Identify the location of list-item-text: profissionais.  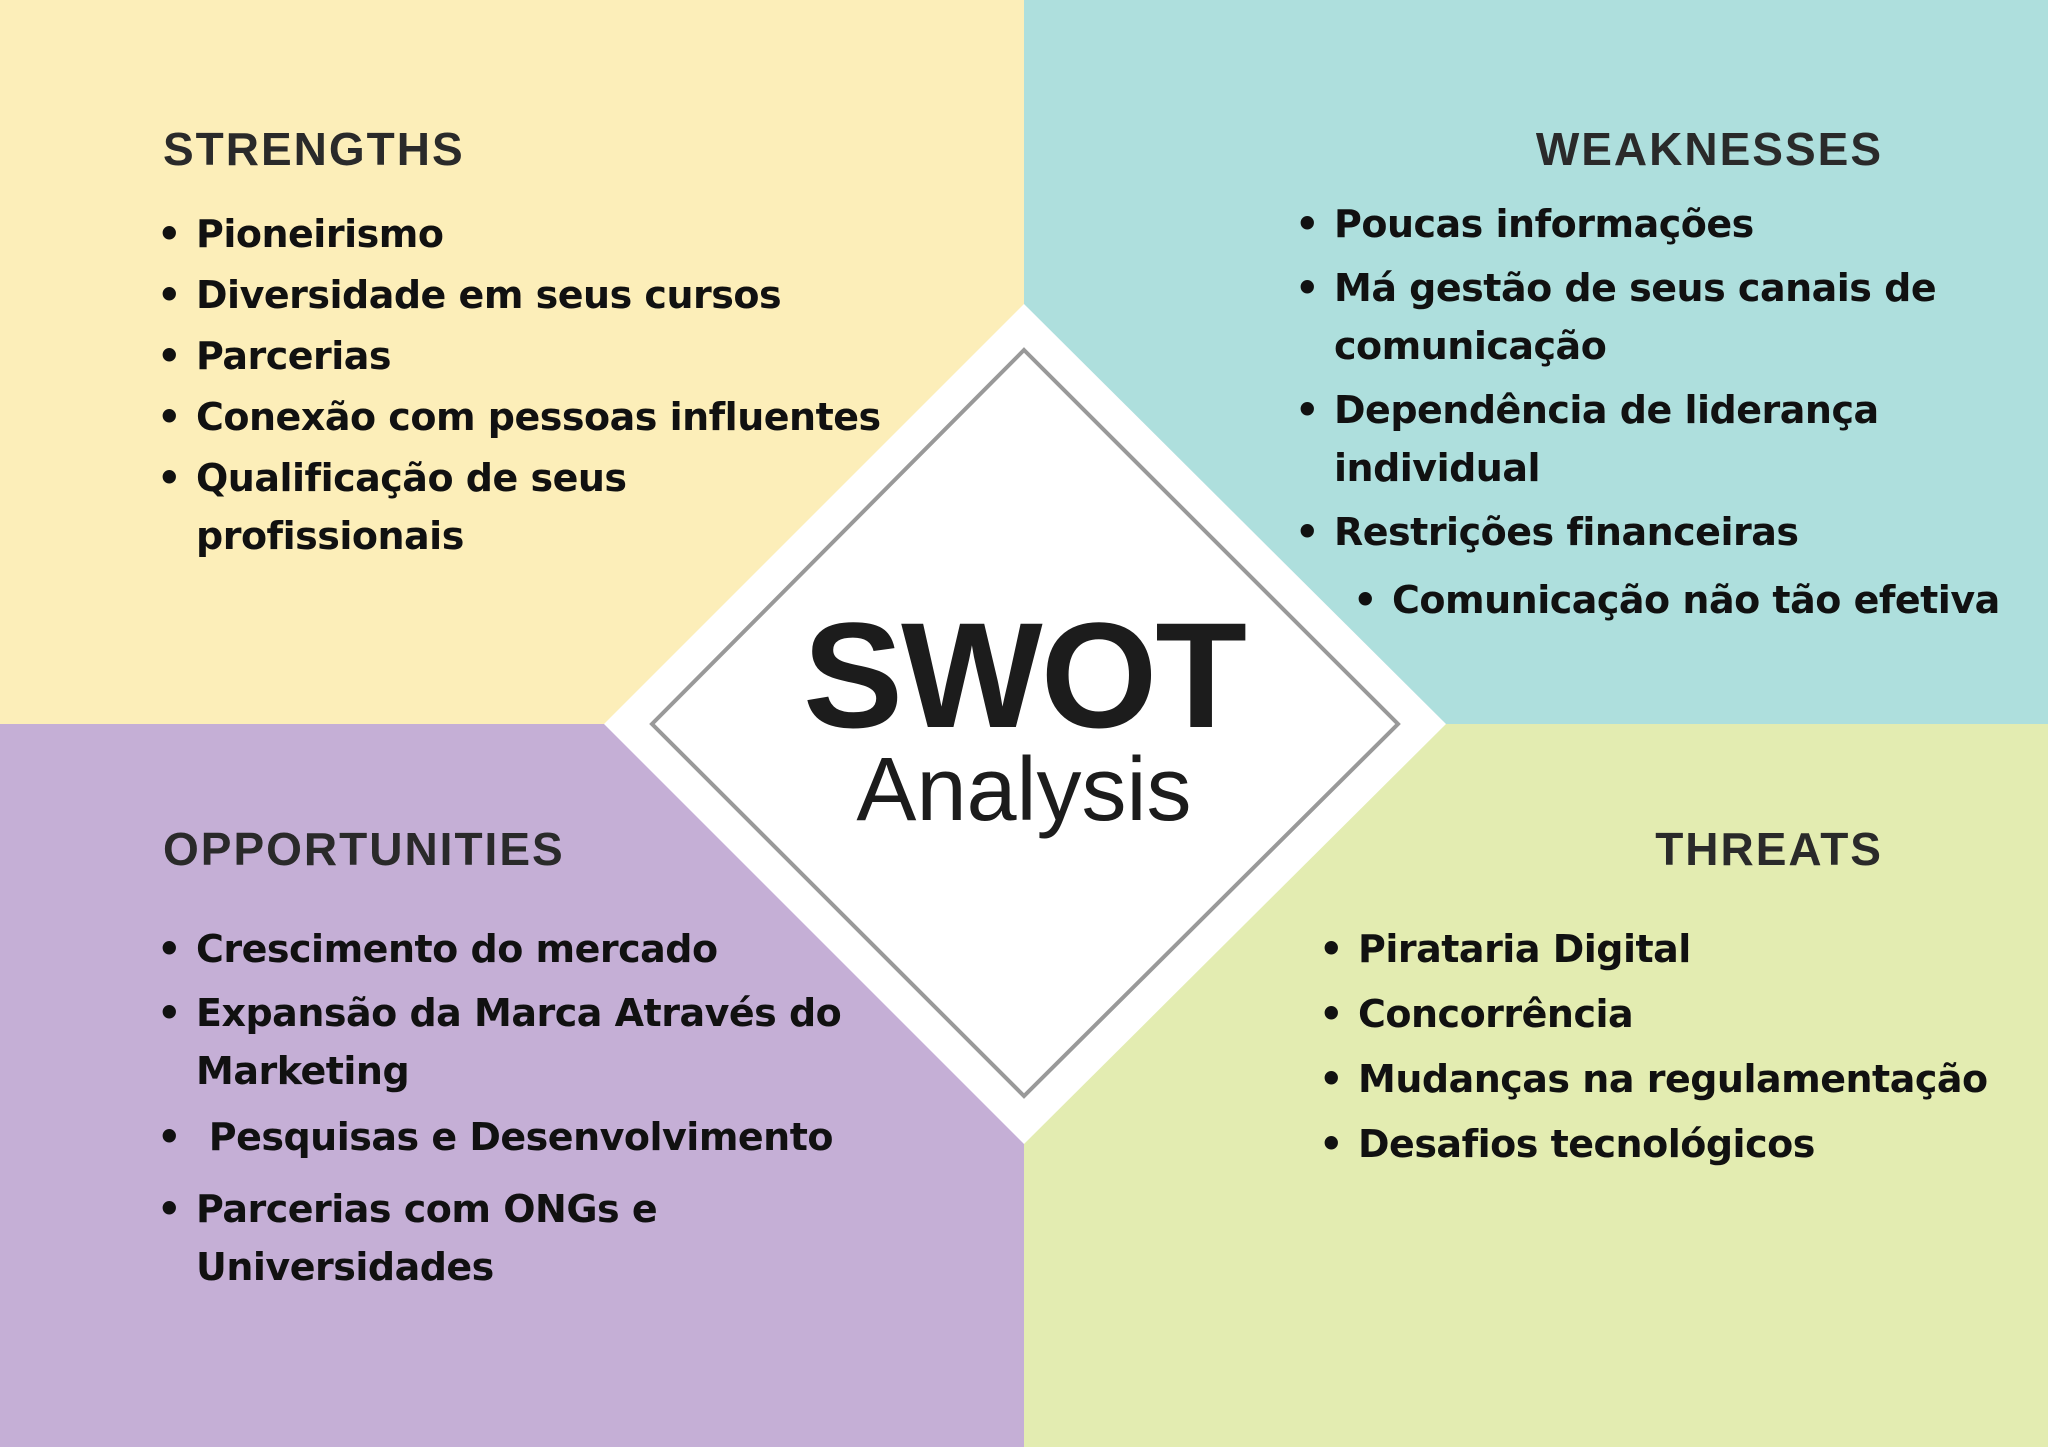
(330, 536).